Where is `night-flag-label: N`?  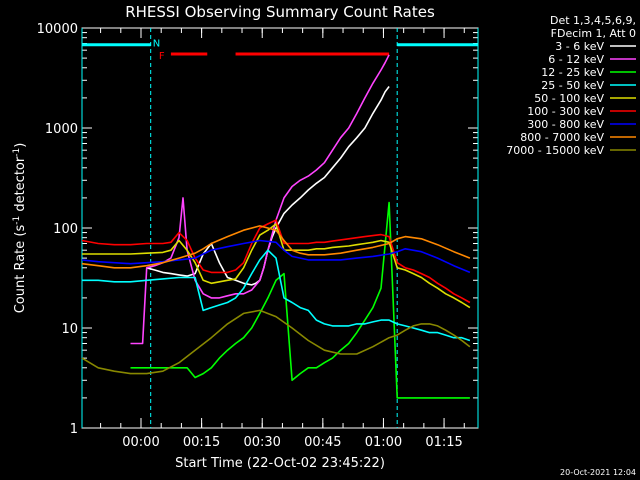 night-flag-label: N is located at coordinates (156, 44).